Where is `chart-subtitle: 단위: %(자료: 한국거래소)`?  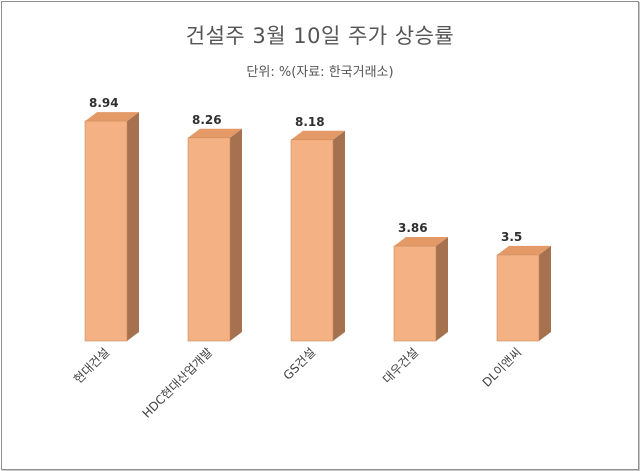 chart-subtitle: 단위: %(자료: 한국거래소) is located at coordinates (320, 72).